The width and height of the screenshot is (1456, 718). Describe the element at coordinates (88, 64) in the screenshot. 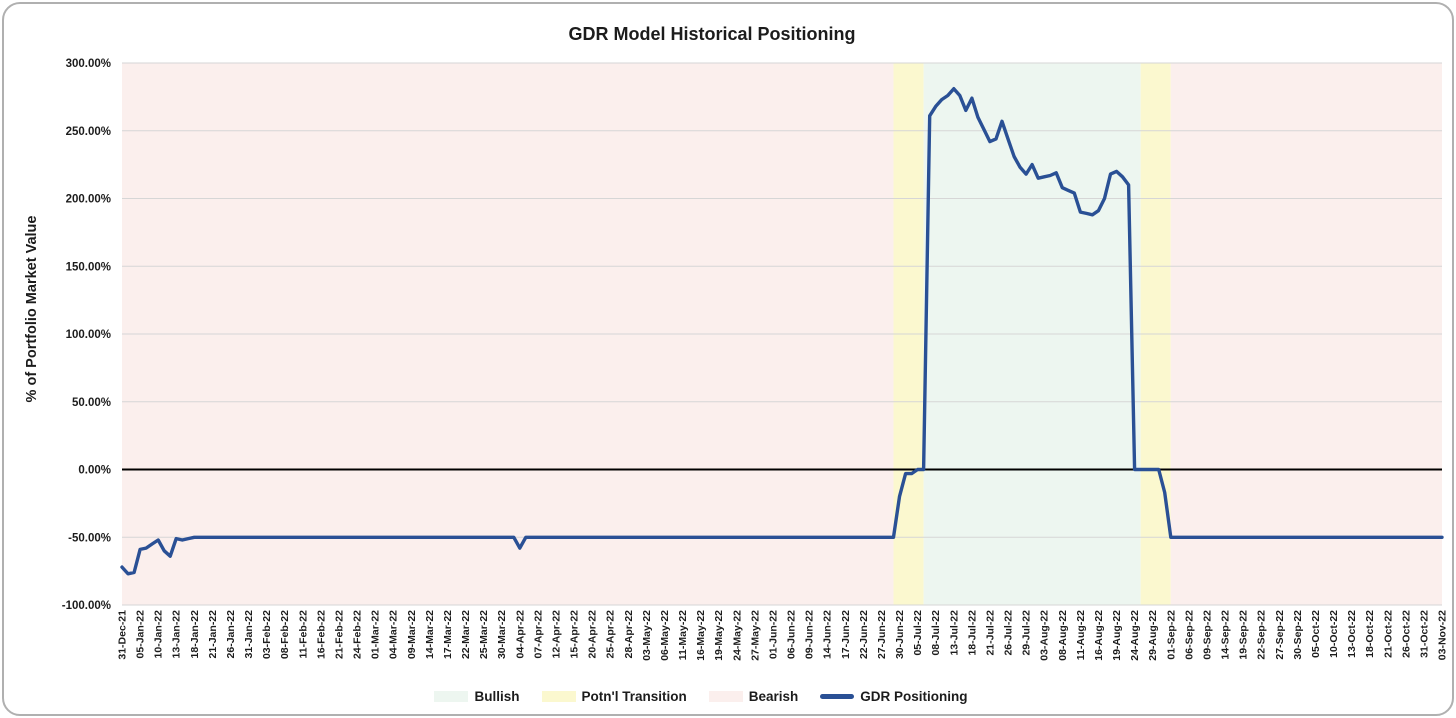

I see `y-tick-label: 300.00%` at that location.